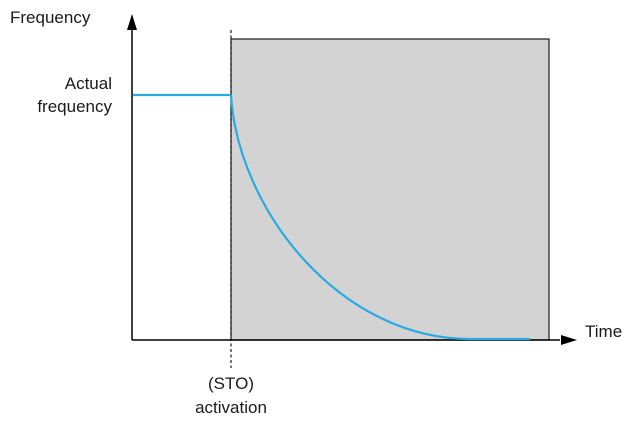  What do you see at coordinates (132, 22) in the screenshot?
I see `y-axis-arrow` at bounding box center [132, 22].